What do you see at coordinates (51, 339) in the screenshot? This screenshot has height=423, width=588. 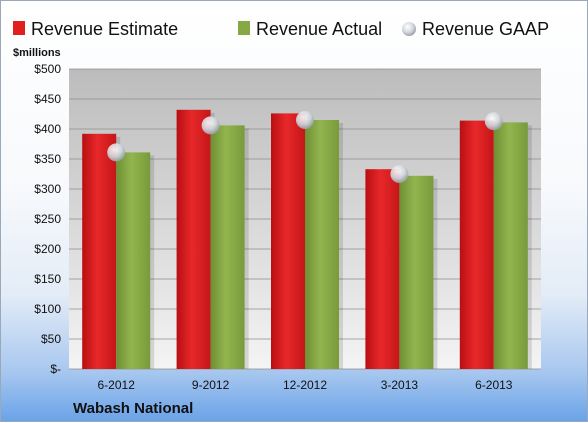 I see `y-tick-label: $50` at bounding box center [51, 339].